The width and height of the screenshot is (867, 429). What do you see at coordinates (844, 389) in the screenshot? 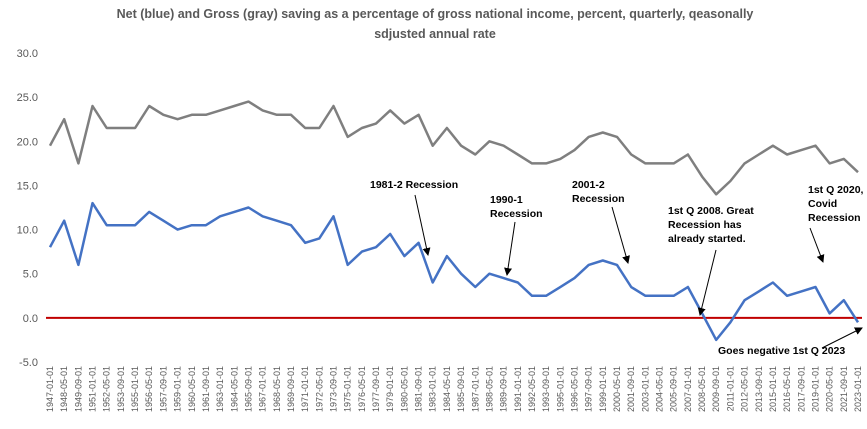
I see `x-tick-label: 2021-09-01` at bounding box center [844, 389].